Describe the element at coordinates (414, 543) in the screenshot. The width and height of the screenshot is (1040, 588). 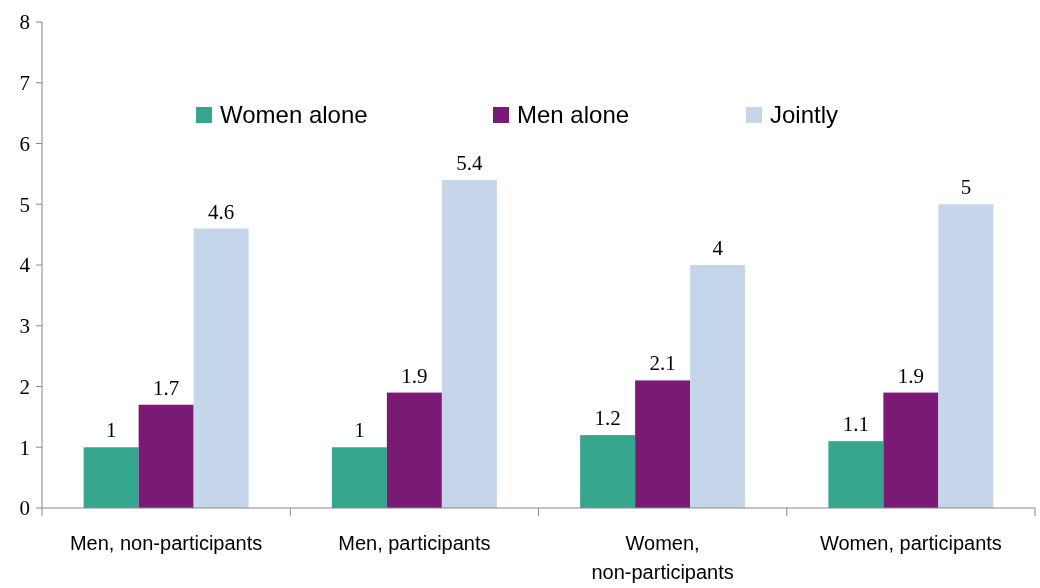
I see `x-tick-label: Men, participants` at that location.